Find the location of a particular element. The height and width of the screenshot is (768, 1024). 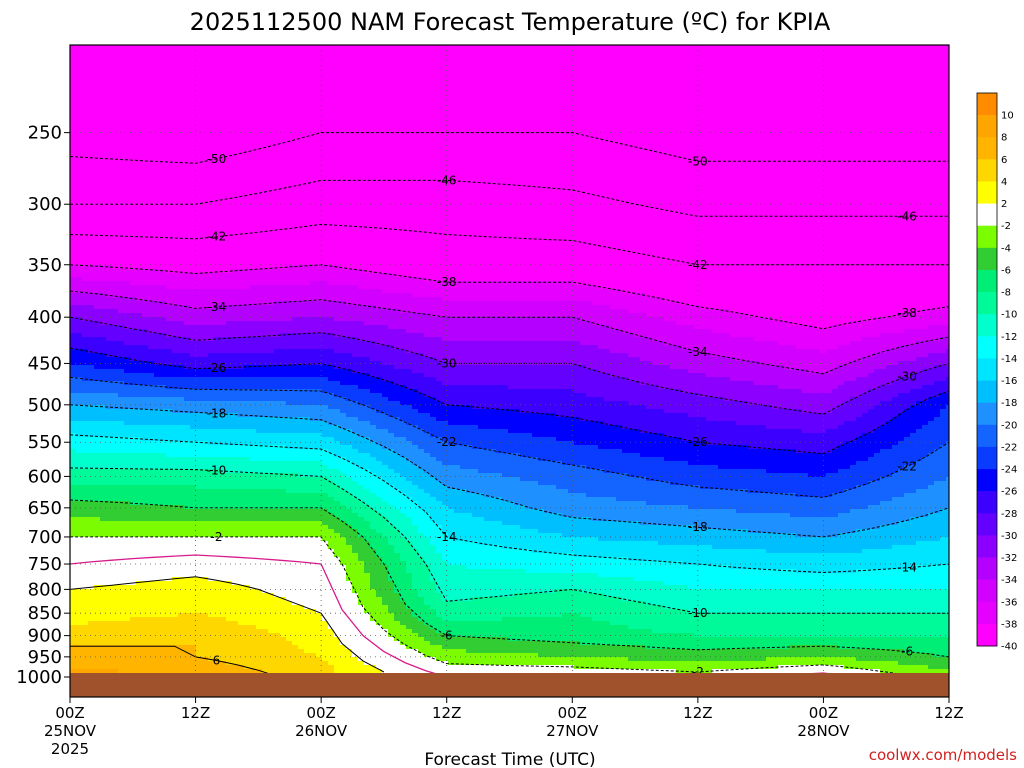

y-tick-label: 650 is located at coordinates (45, 508).